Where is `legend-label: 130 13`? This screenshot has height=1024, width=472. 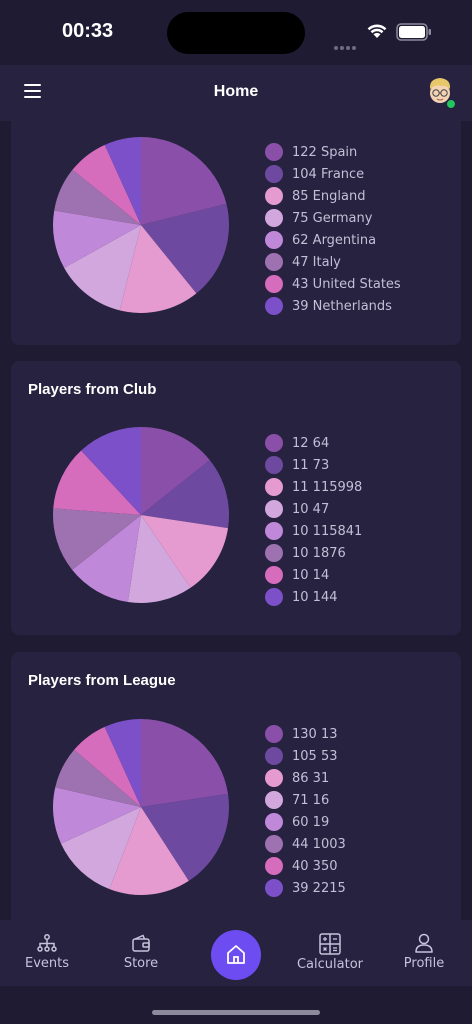
legend-label: 130 13 is located at coordinates (315, 734).